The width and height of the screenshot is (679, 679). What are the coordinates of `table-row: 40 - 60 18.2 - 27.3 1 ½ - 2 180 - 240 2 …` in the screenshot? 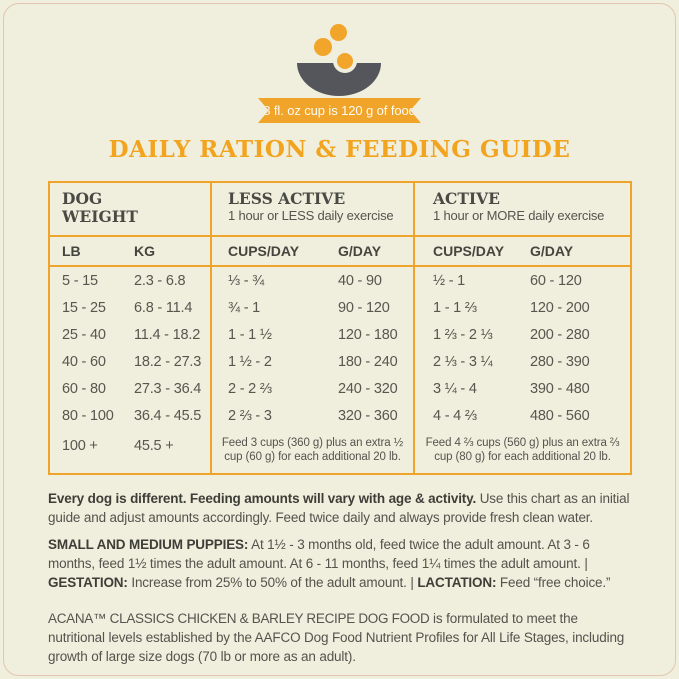 It's located at (340, 361).